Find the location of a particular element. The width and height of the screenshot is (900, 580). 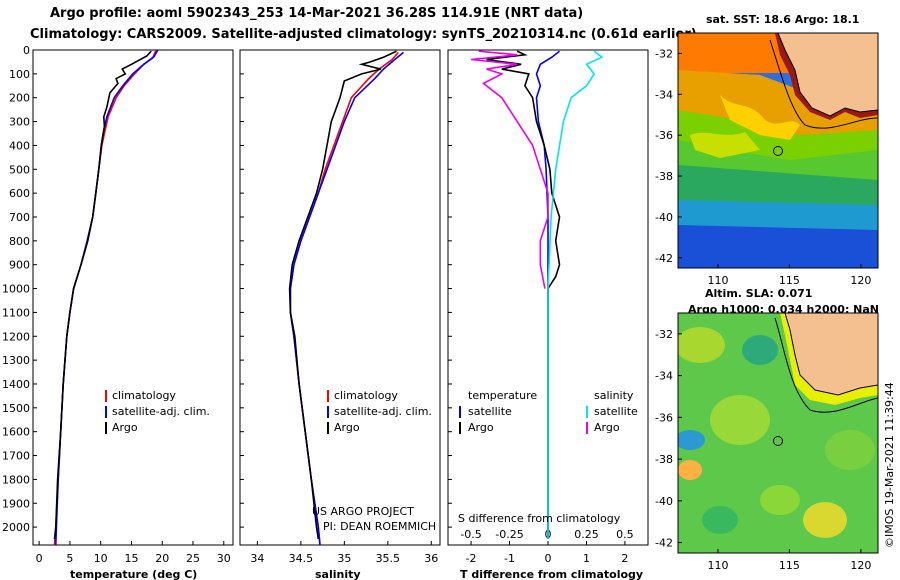

salinity-x-label: salinity is located at coordinates (338, 574).